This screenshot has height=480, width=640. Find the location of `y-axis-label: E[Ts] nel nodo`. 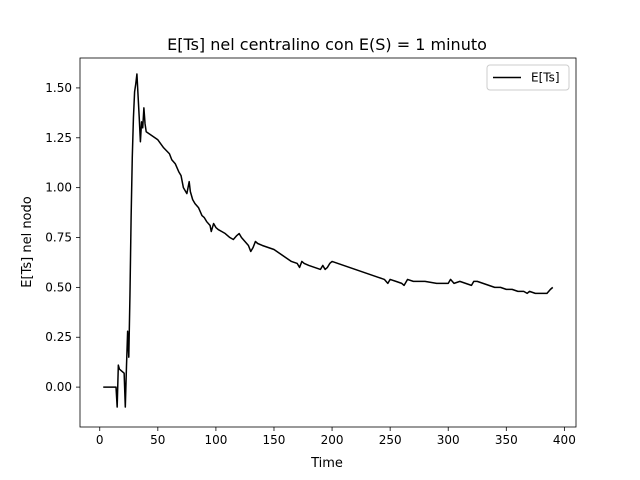

y-axis-label: E[Ts] nel nodo is located at coordinates (27, 241).